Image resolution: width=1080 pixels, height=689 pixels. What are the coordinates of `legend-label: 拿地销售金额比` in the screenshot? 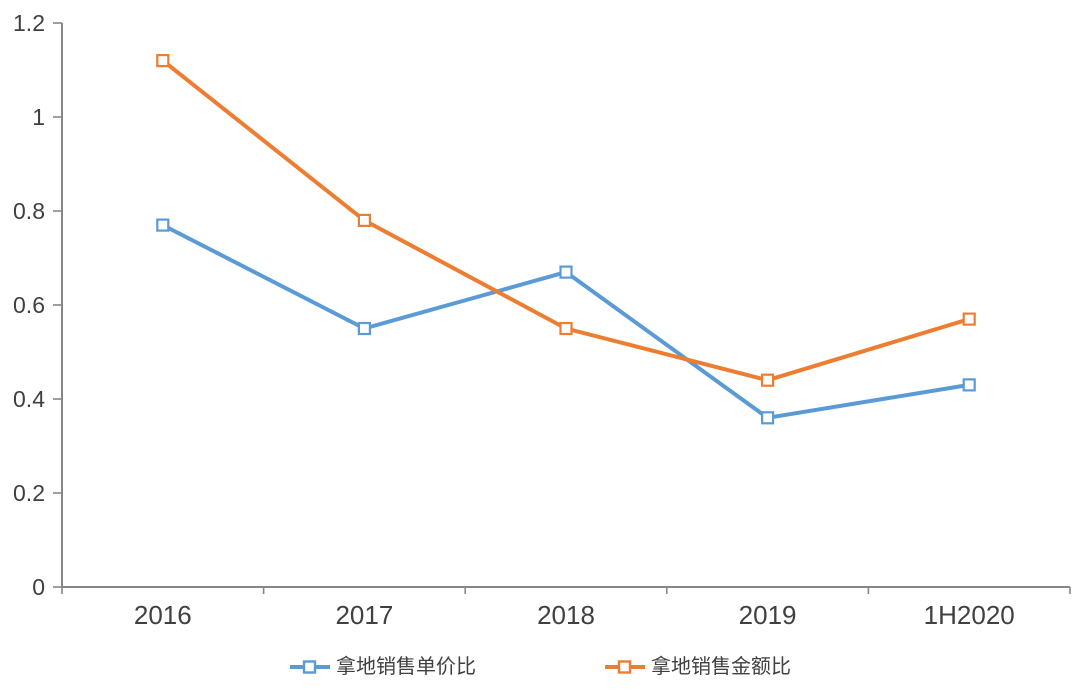 It's located at (721, 667).